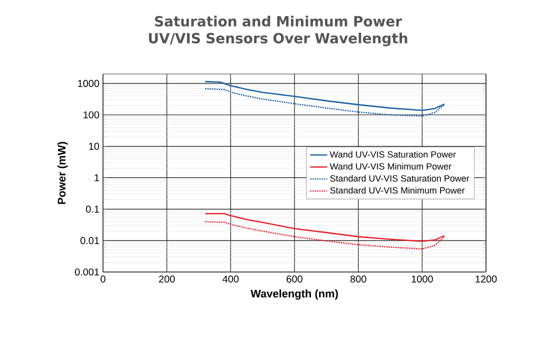 The height and width of the screenshot is (349, 557). I want to click on x-tick-label: 200, so click(167, 279).